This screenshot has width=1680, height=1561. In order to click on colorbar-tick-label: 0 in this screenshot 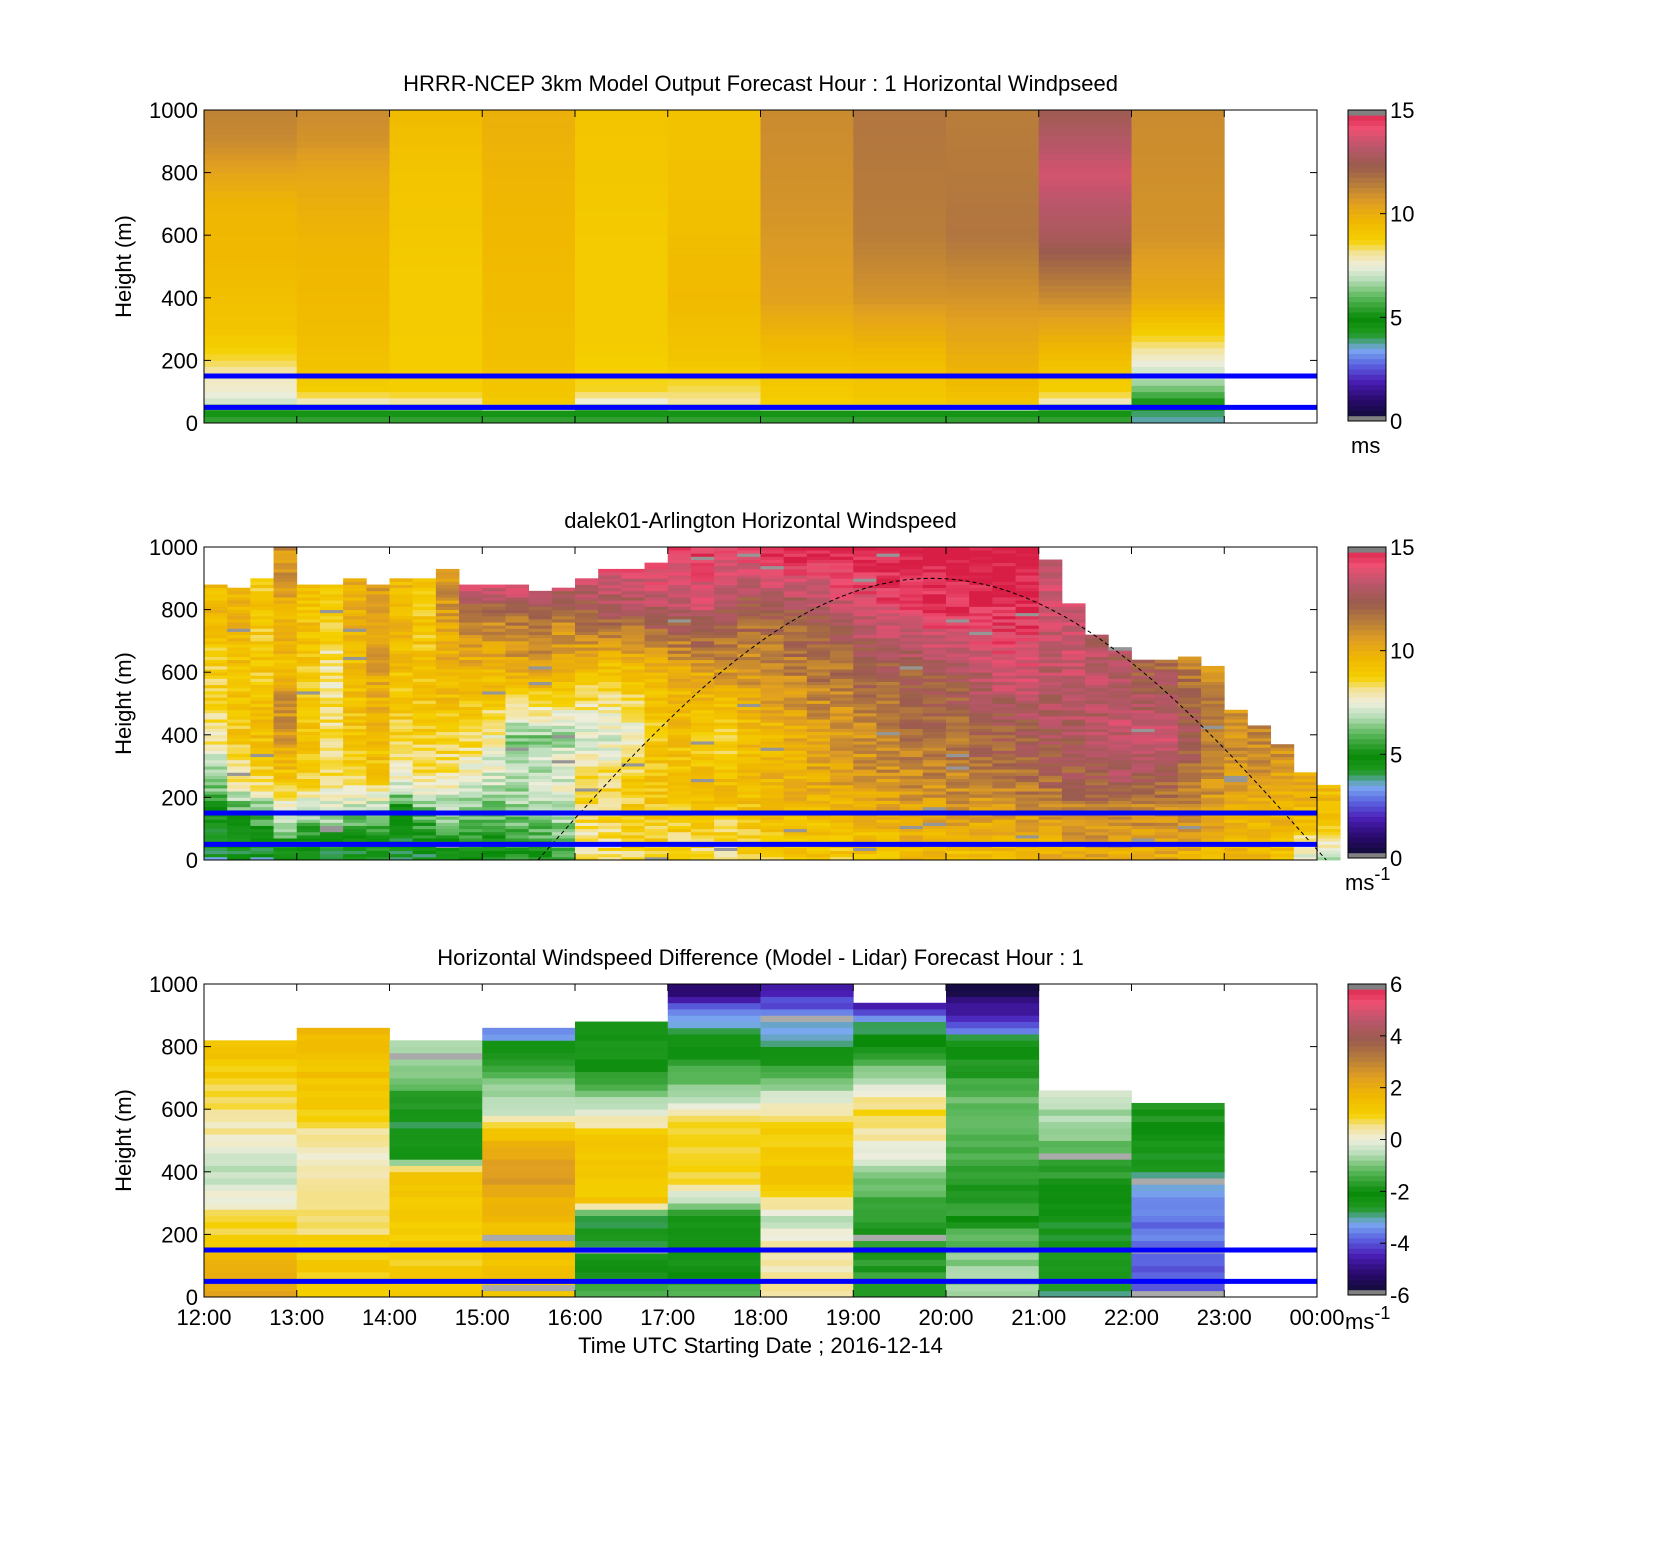, I will do `click(1396, 858)`.